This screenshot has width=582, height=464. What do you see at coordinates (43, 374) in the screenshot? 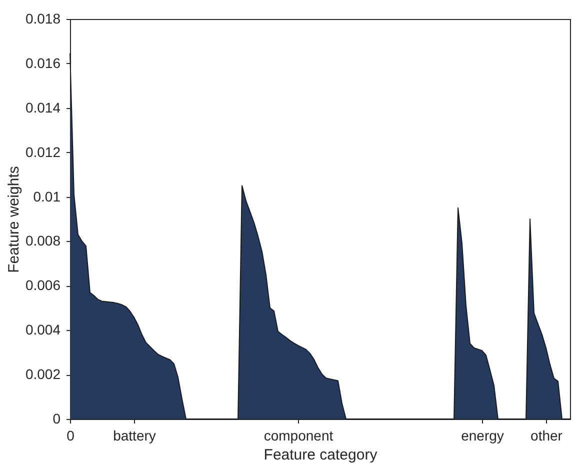
I see `y-tick-label: 0.002` at bounding box center [43, 374].